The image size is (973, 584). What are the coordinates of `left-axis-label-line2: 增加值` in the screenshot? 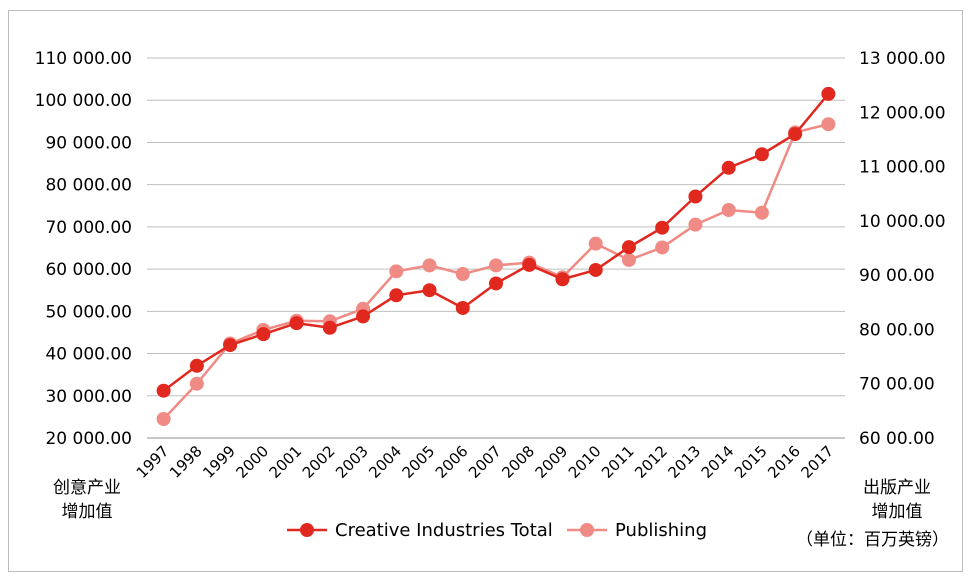 It's located at (87, 512).